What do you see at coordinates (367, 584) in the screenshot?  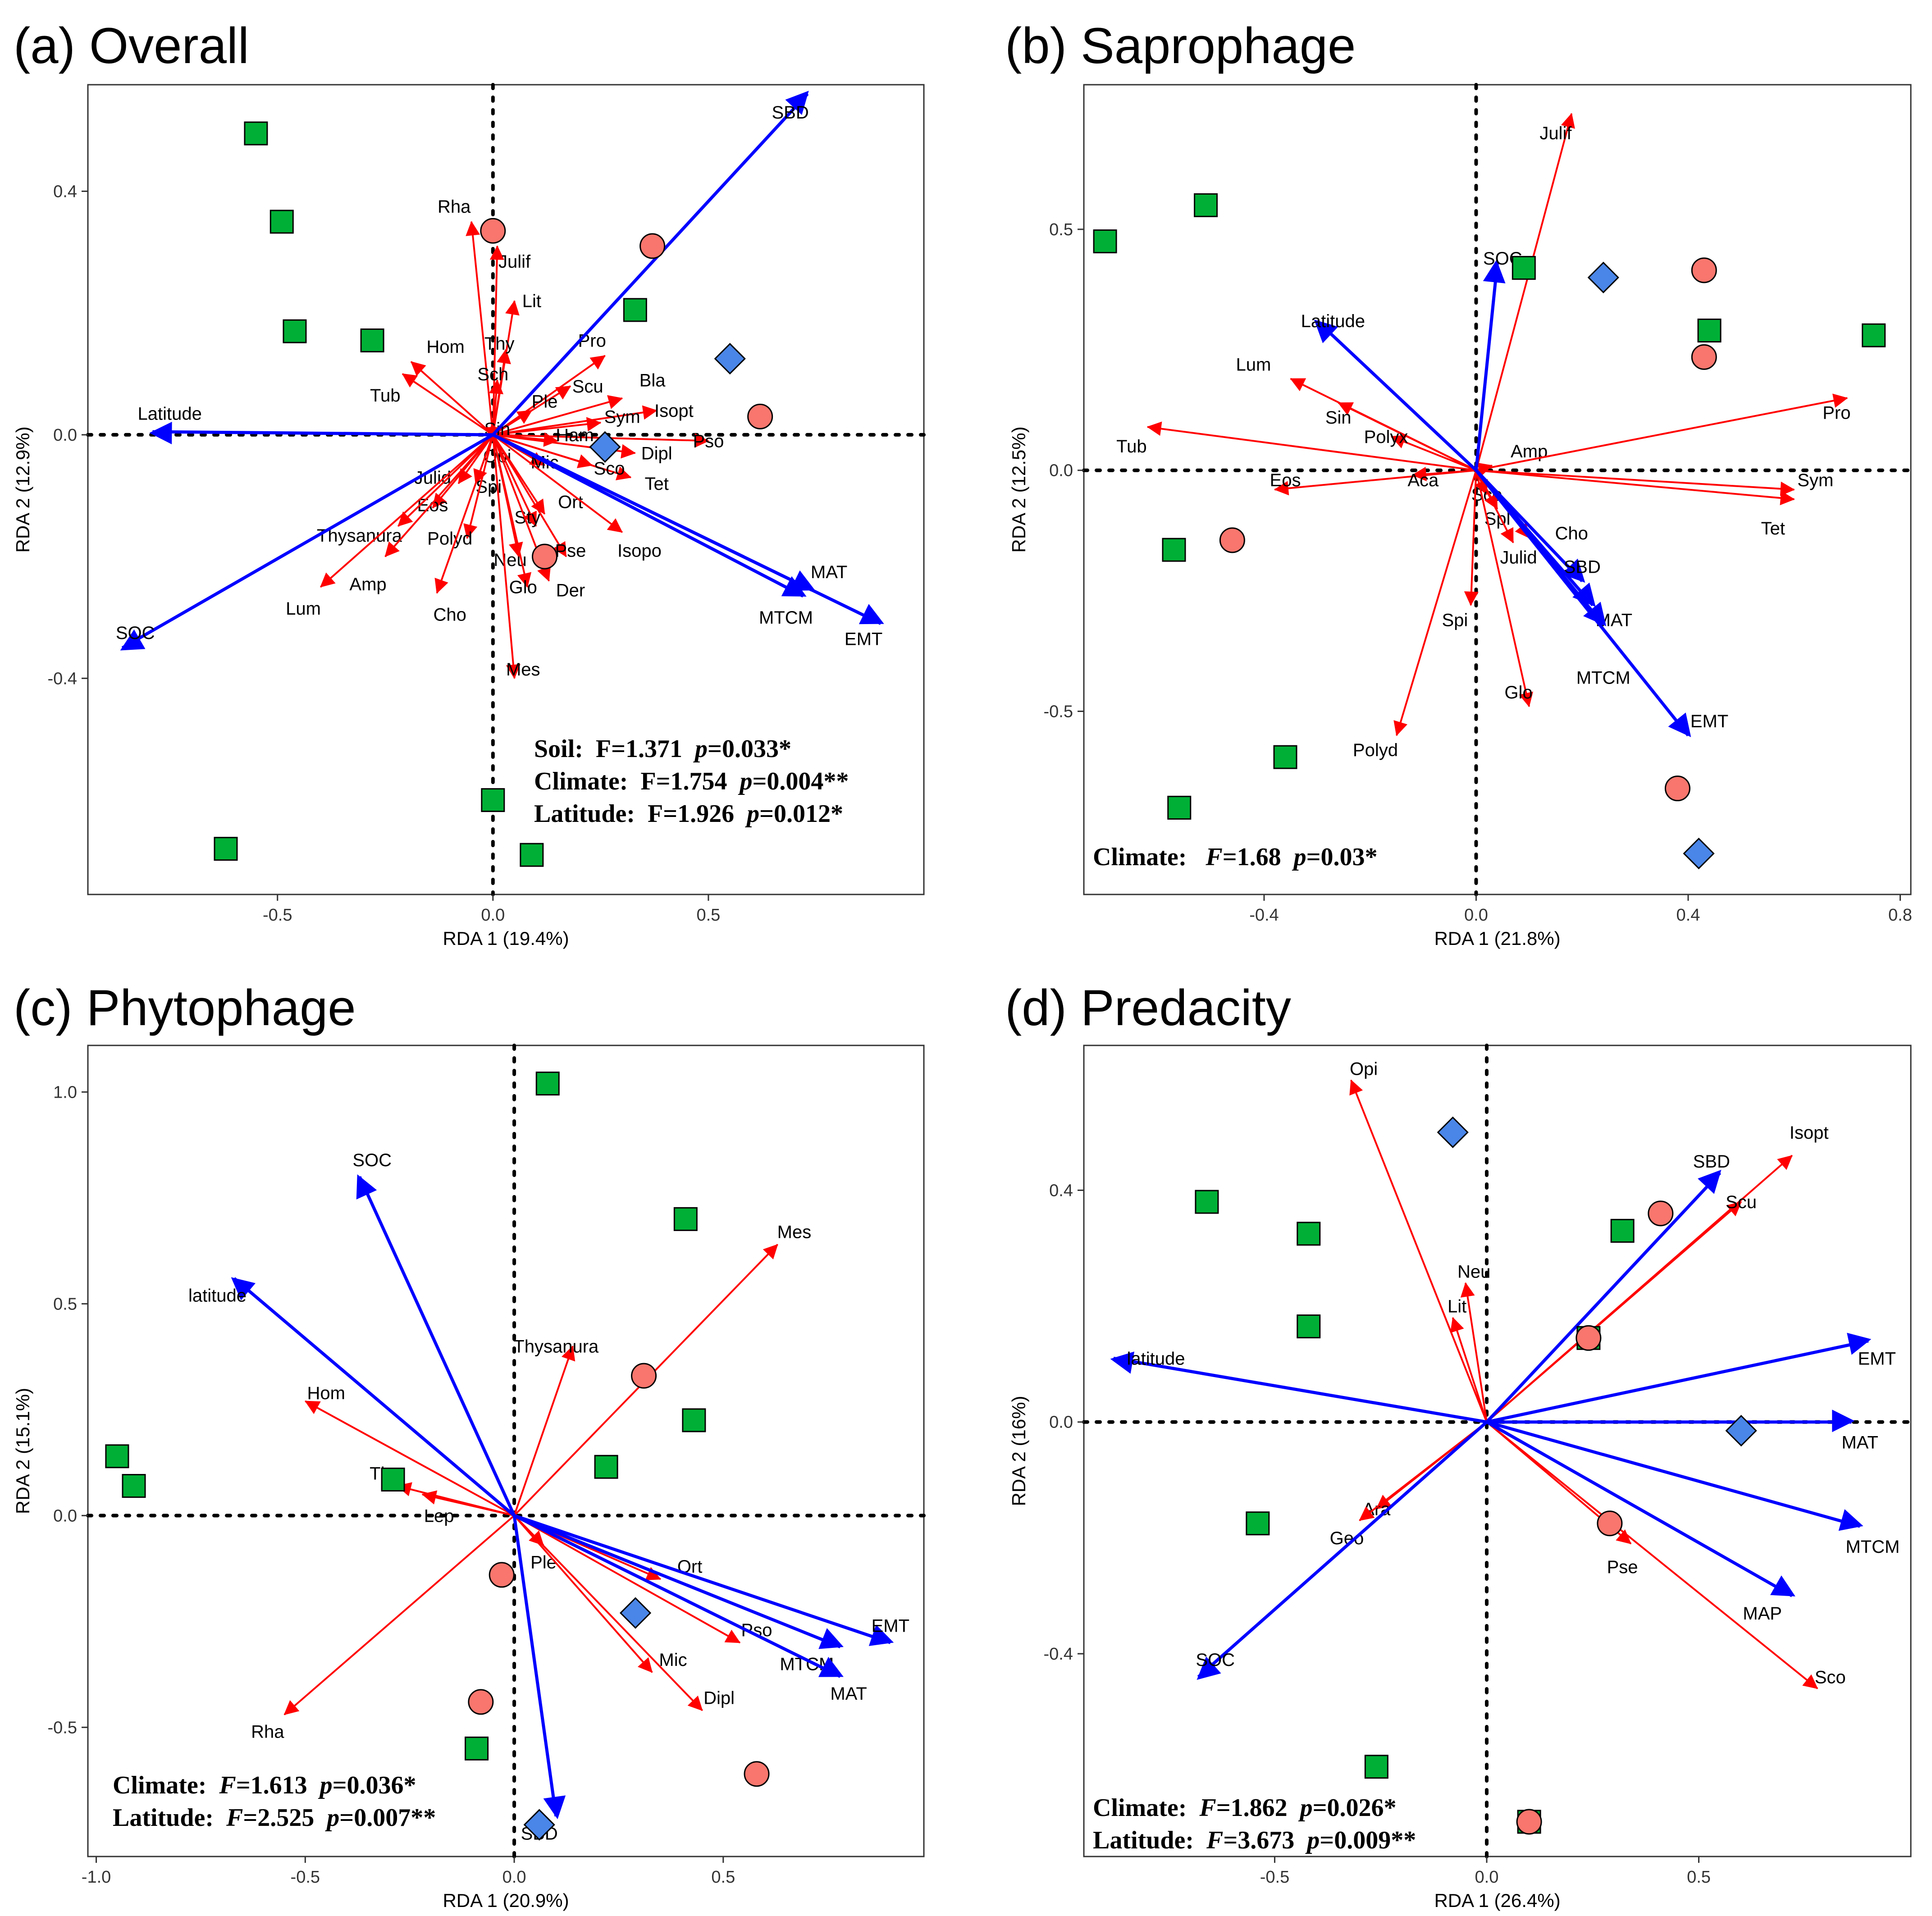 I see `species-label: Amp` at bounding box center [367, 584].